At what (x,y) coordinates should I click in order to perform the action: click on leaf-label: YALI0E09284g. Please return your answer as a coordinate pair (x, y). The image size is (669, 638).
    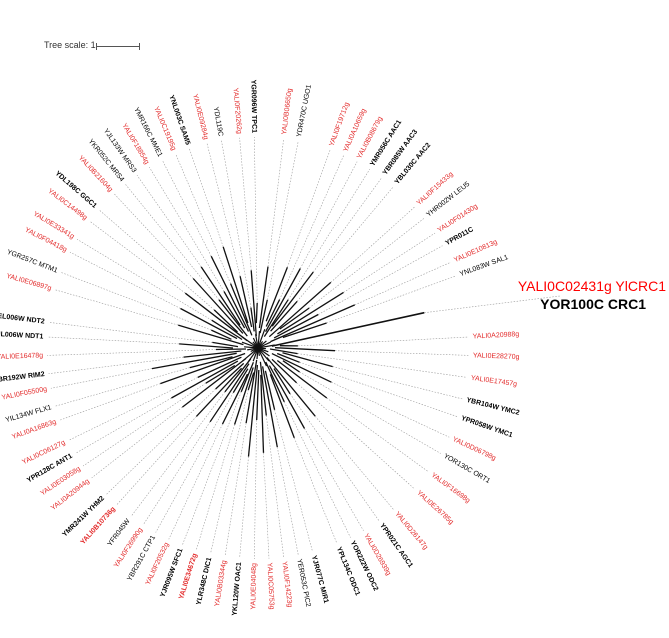
    Looking at the image, I should click on (200, 116).